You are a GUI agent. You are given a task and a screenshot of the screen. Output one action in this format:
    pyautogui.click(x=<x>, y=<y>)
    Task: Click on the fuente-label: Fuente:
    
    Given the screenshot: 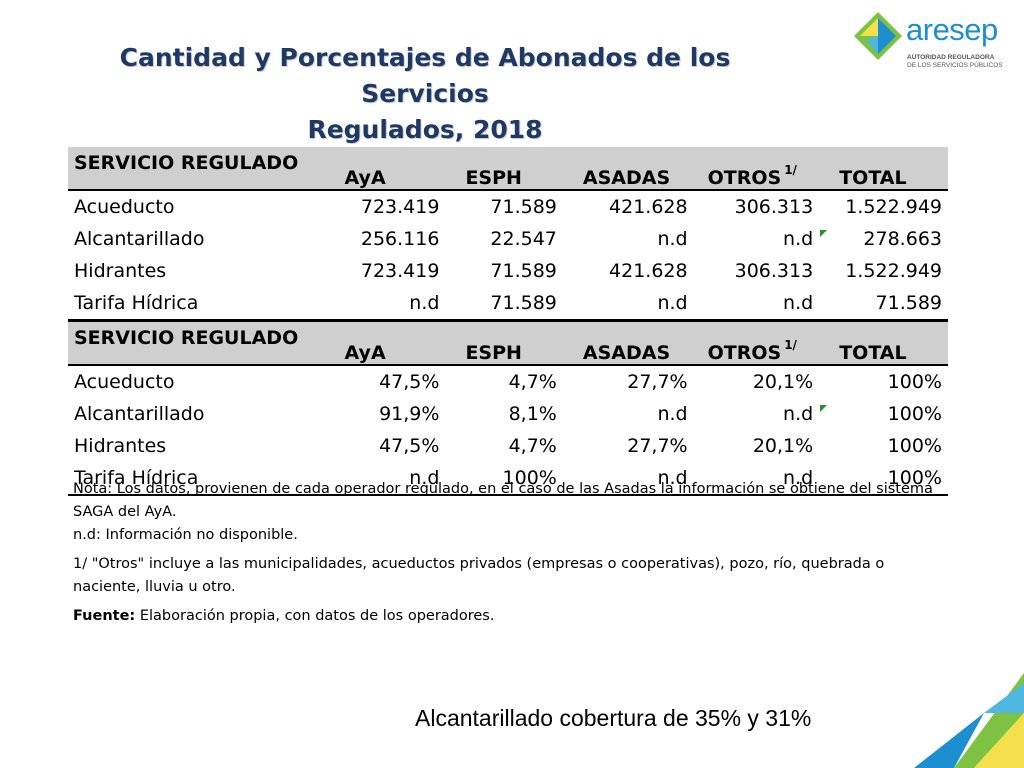 What is the action you would take?
    pyautogui.click(x=104, y=616)
    